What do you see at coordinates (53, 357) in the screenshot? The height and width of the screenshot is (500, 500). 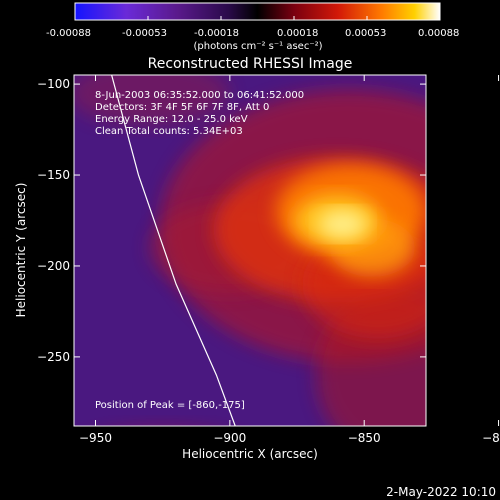 I see `y-tick-label: −250` at bounding box center [53, 357].